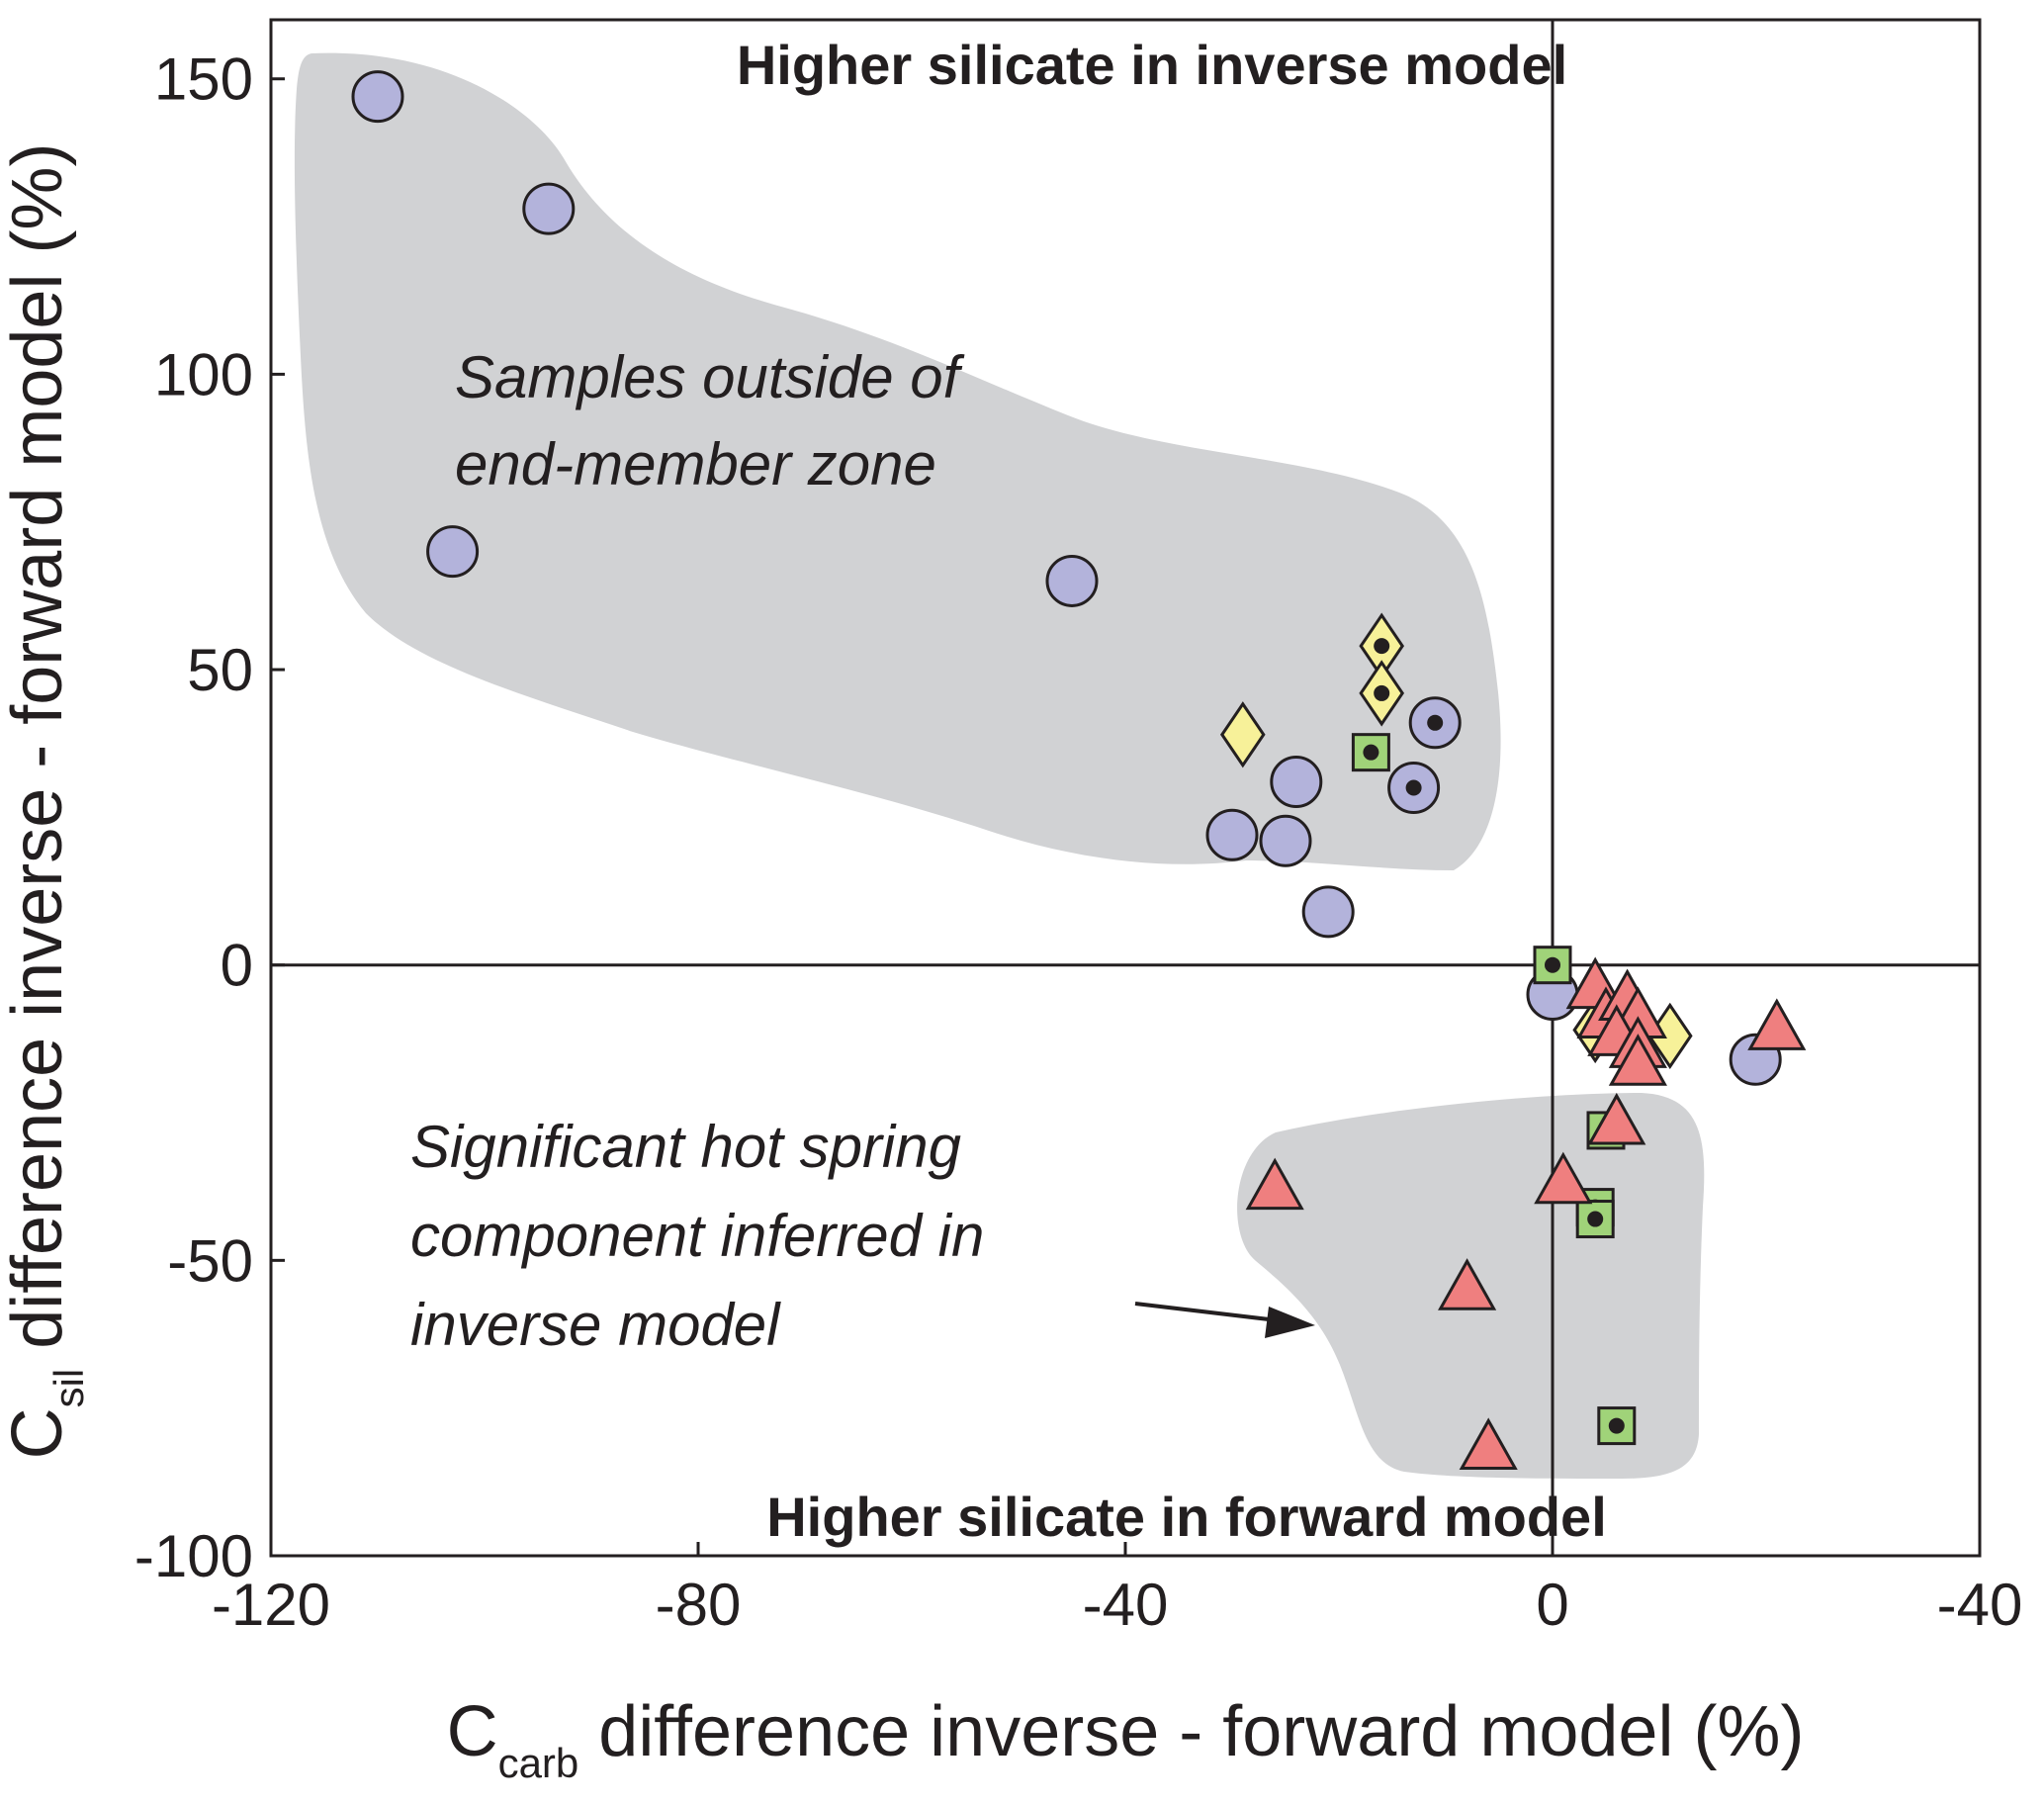 The width and height of the screenshot is (2044, 1805). What do you see at coordinates (695, 464) in the screenshot?
I see `annotation-line: end-member zone` at bounding box center [695, 464].